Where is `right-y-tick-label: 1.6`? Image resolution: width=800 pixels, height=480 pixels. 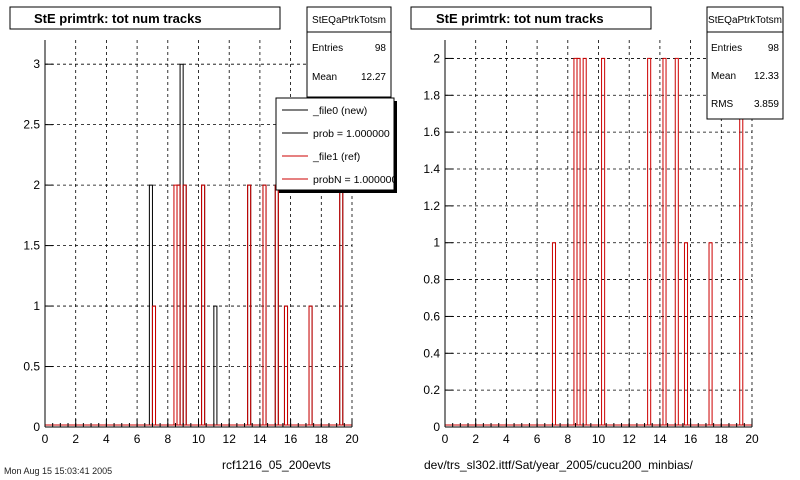
right-y-tick-label: 1.6 is located at coordinates (431, 132).